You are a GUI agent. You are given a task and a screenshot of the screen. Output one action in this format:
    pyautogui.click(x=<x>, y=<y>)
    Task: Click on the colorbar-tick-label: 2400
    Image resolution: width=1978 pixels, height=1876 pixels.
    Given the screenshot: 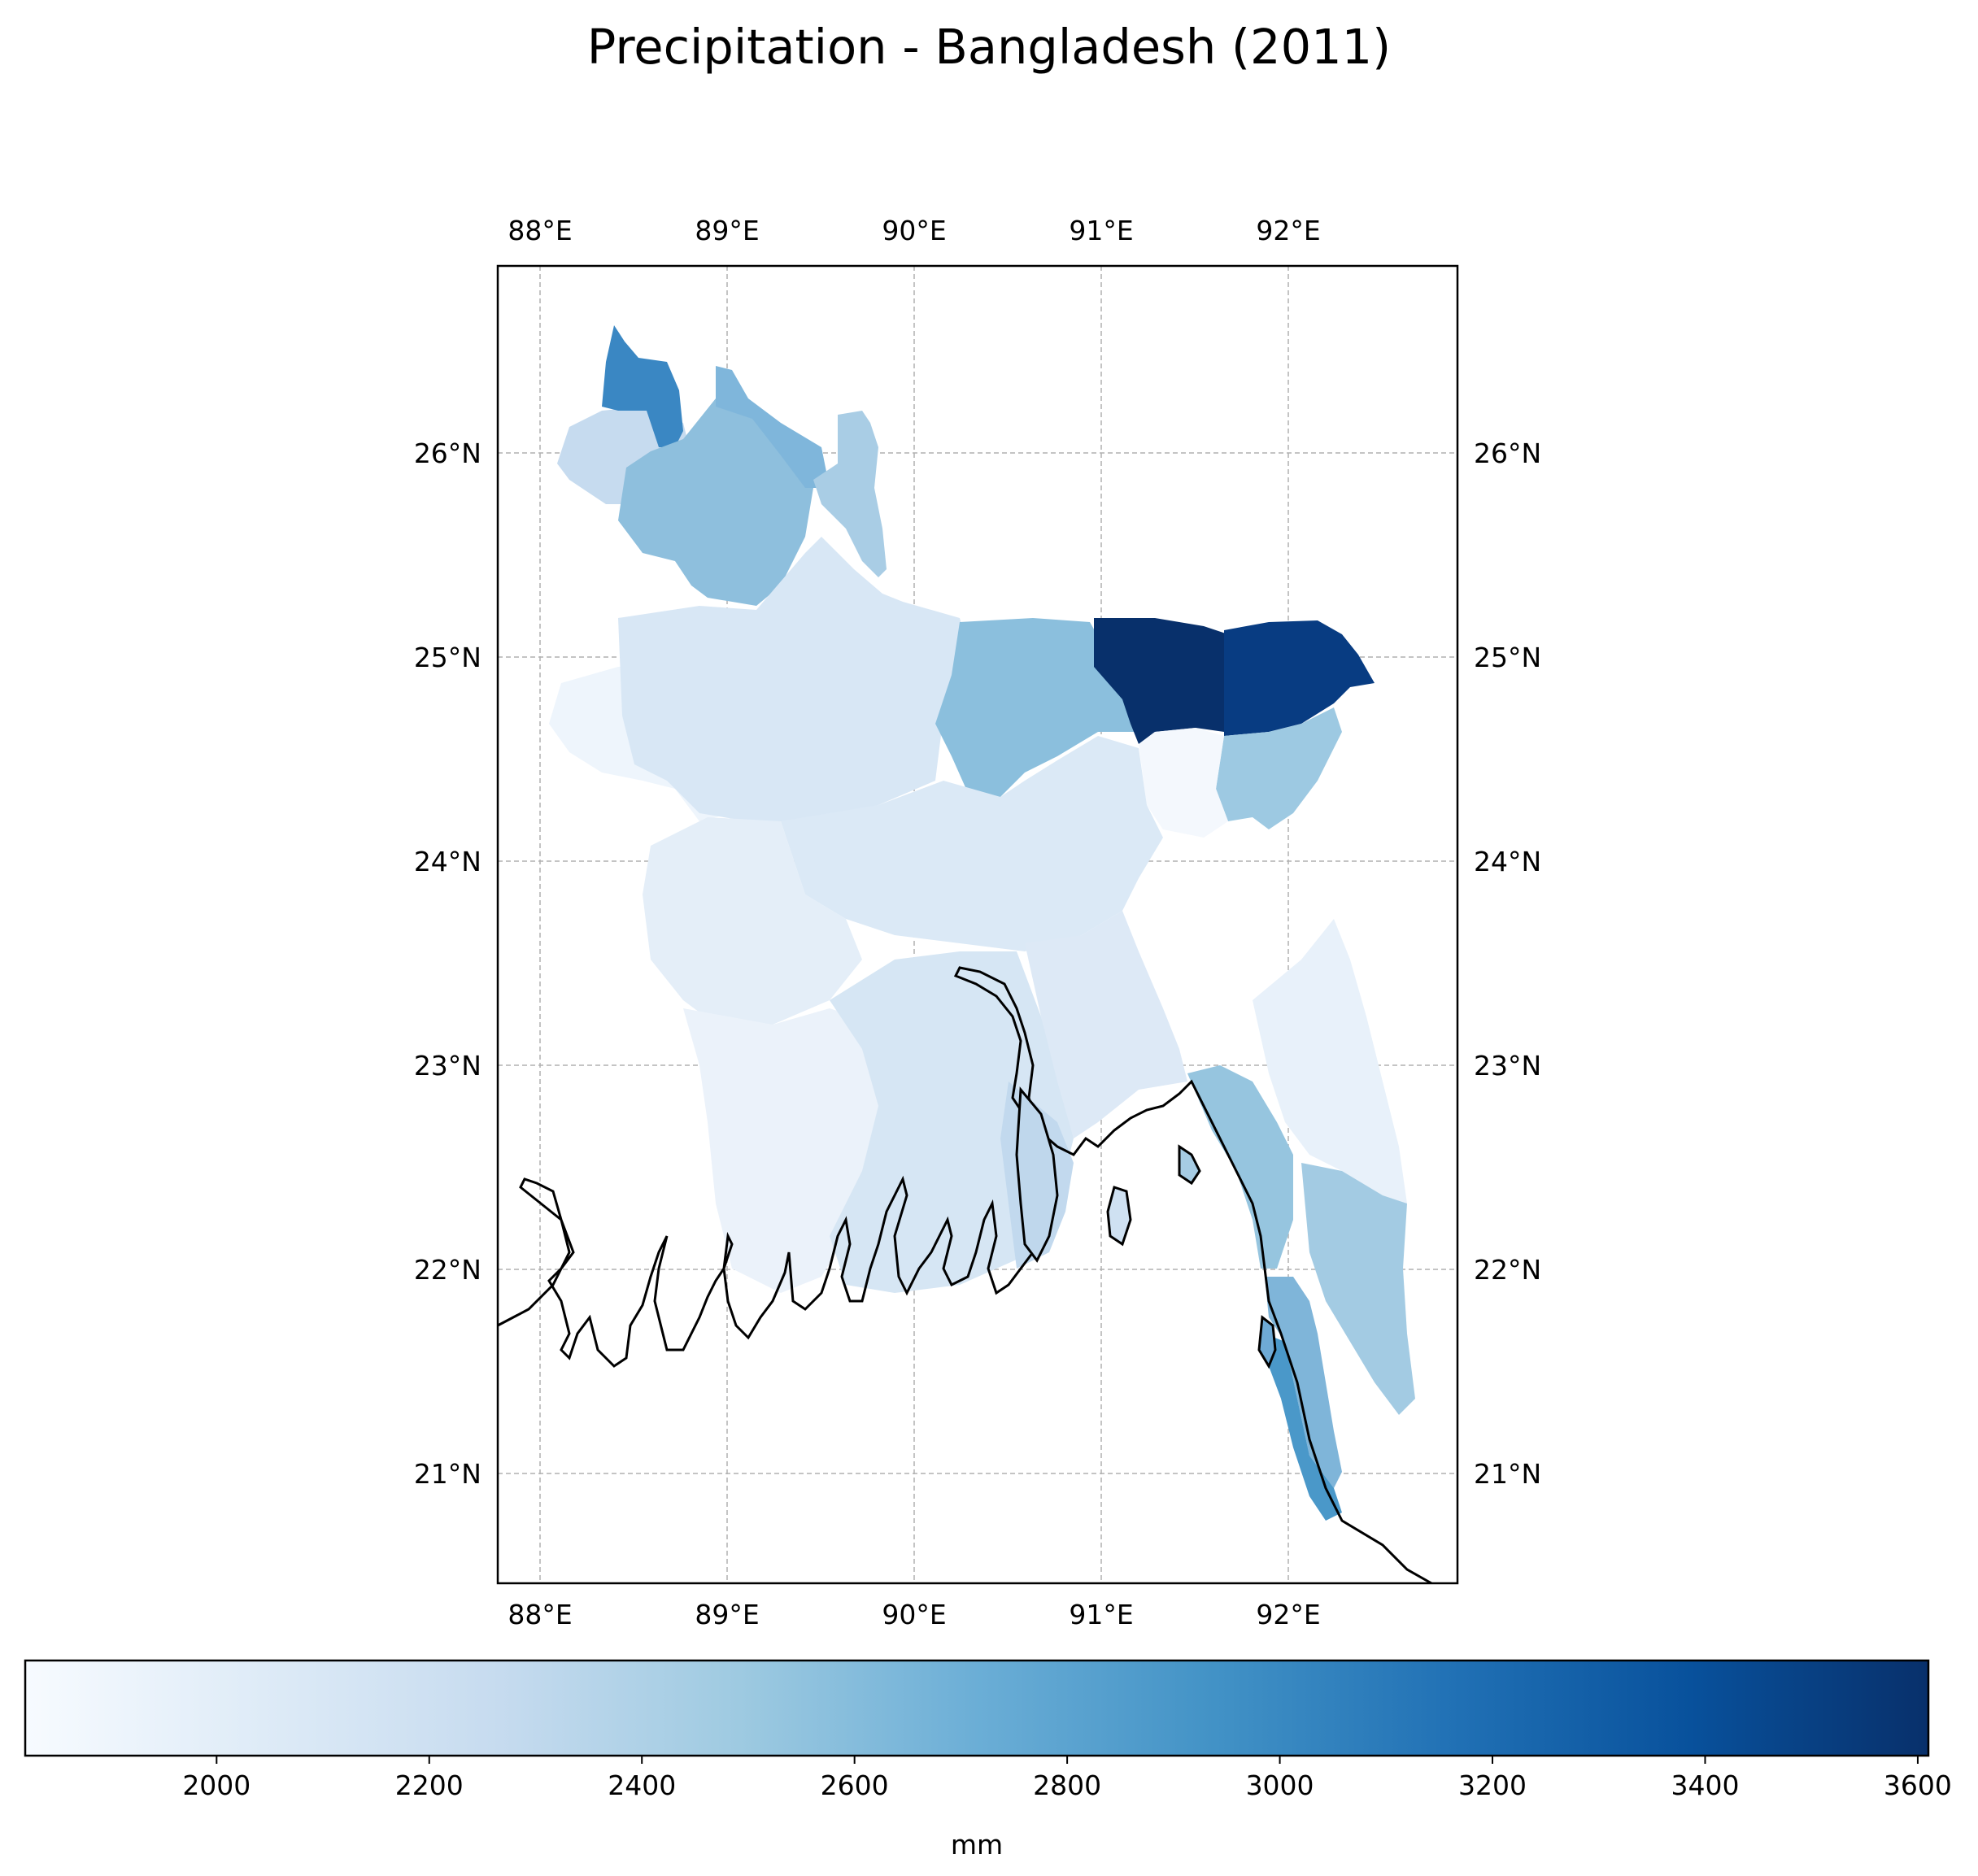 What is the action you would take?
    pyautogui.click(x=642, y=1785)
    